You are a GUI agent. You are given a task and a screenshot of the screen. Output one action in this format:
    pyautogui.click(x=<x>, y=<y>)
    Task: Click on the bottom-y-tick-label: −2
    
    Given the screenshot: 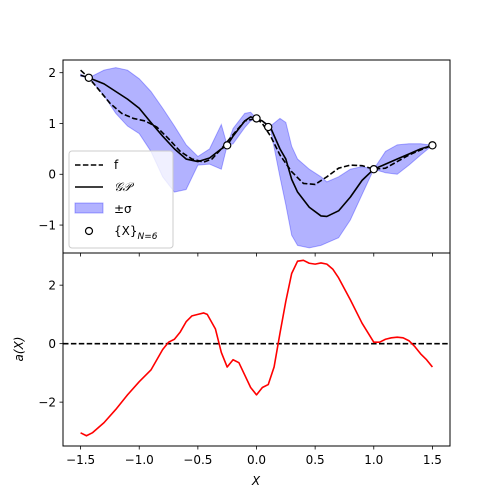 What is the action you would take?
    pyautogui.click(x=47, y=402)
    